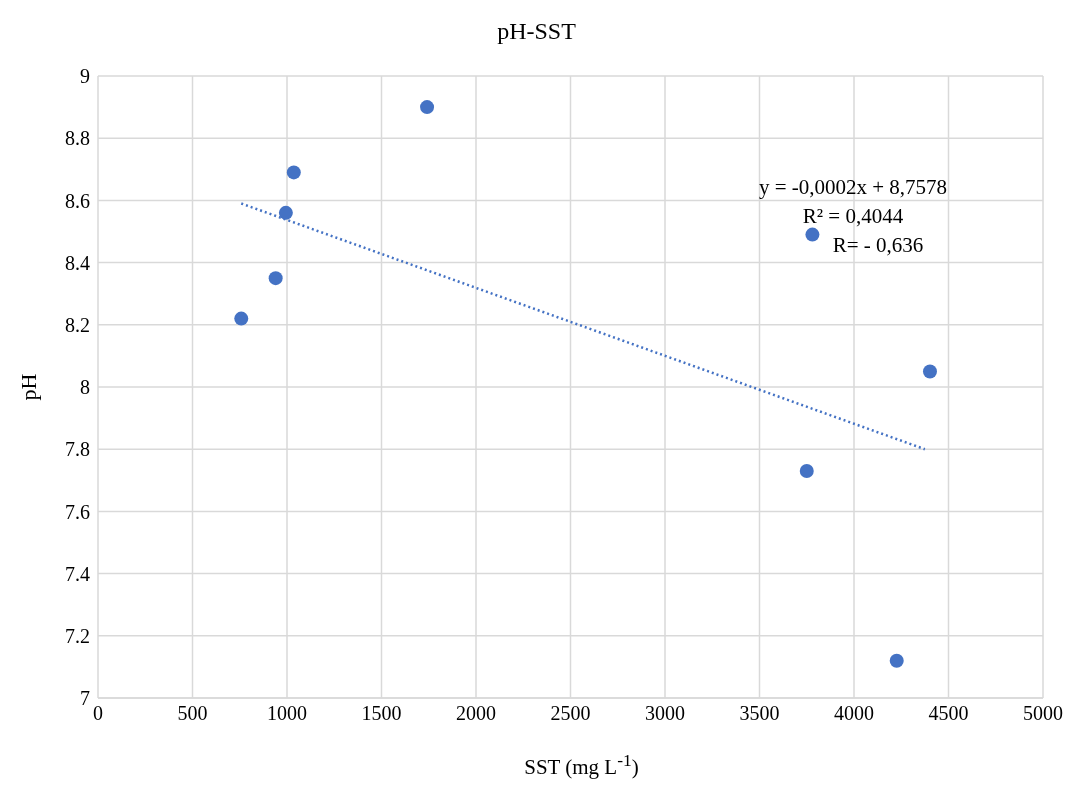 The image size is (1073, 797). Describe the element at coordinates (536, 31) in the screenshot. I see `chart-title: pH-SST` at that location.